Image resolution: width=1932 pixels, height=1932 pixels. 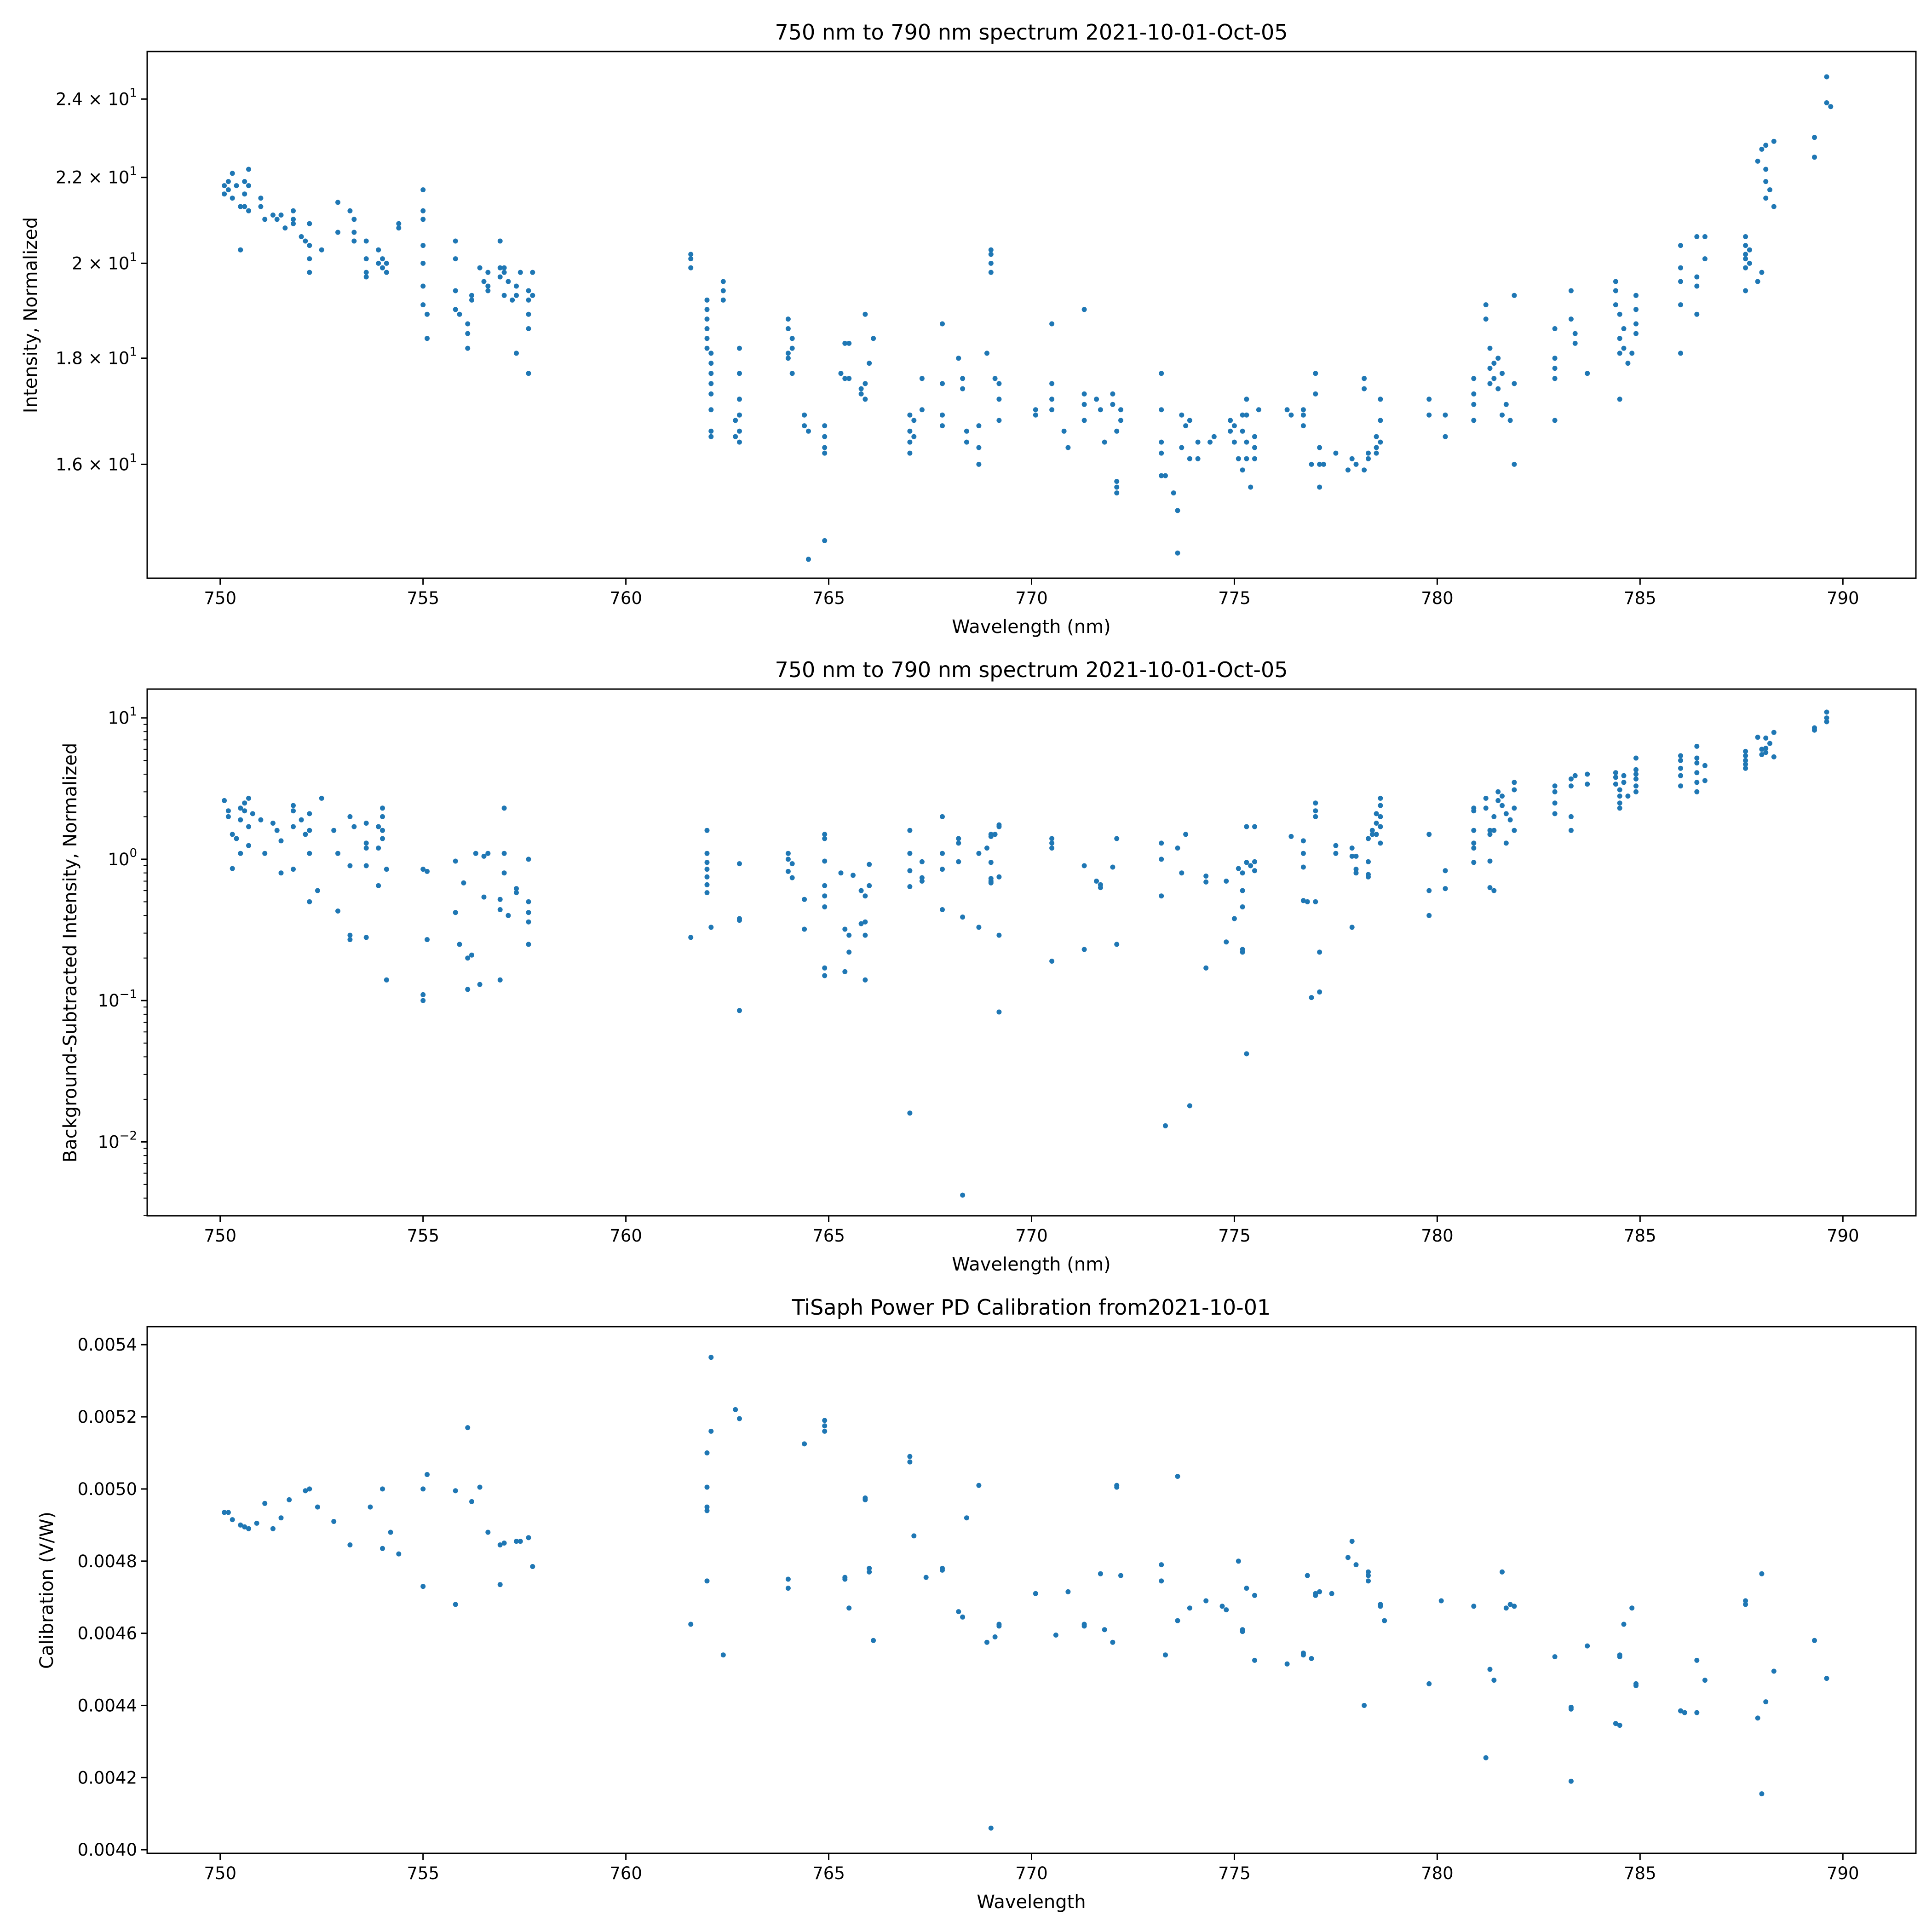 I want to click on x-tick-label: 770, so click(x=1031, y=1236).